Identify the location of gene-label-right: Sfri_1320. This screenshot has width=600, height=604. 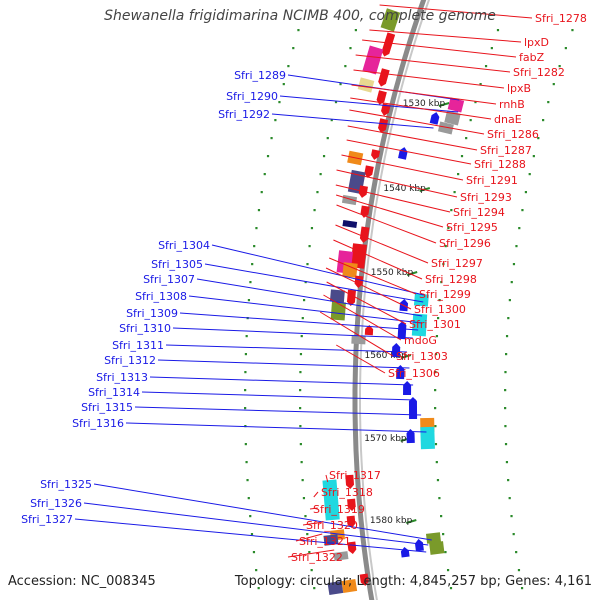
(332, 525).